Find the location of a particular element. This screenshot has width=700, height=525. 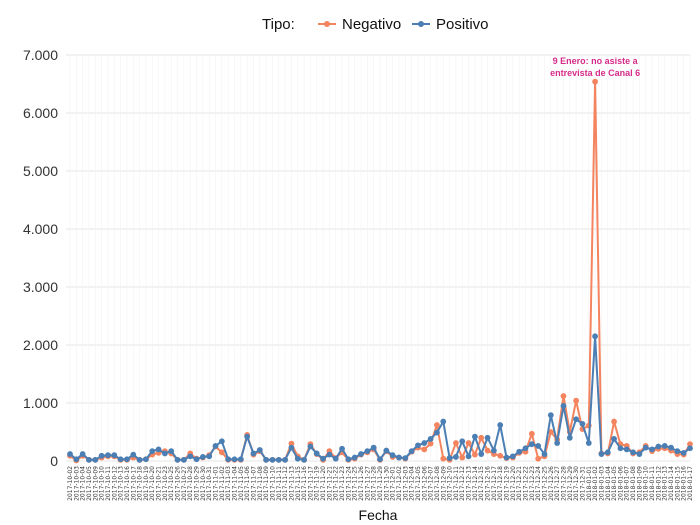

x-tick-label: 2017-11-30 is located at coordinates (386, 483).